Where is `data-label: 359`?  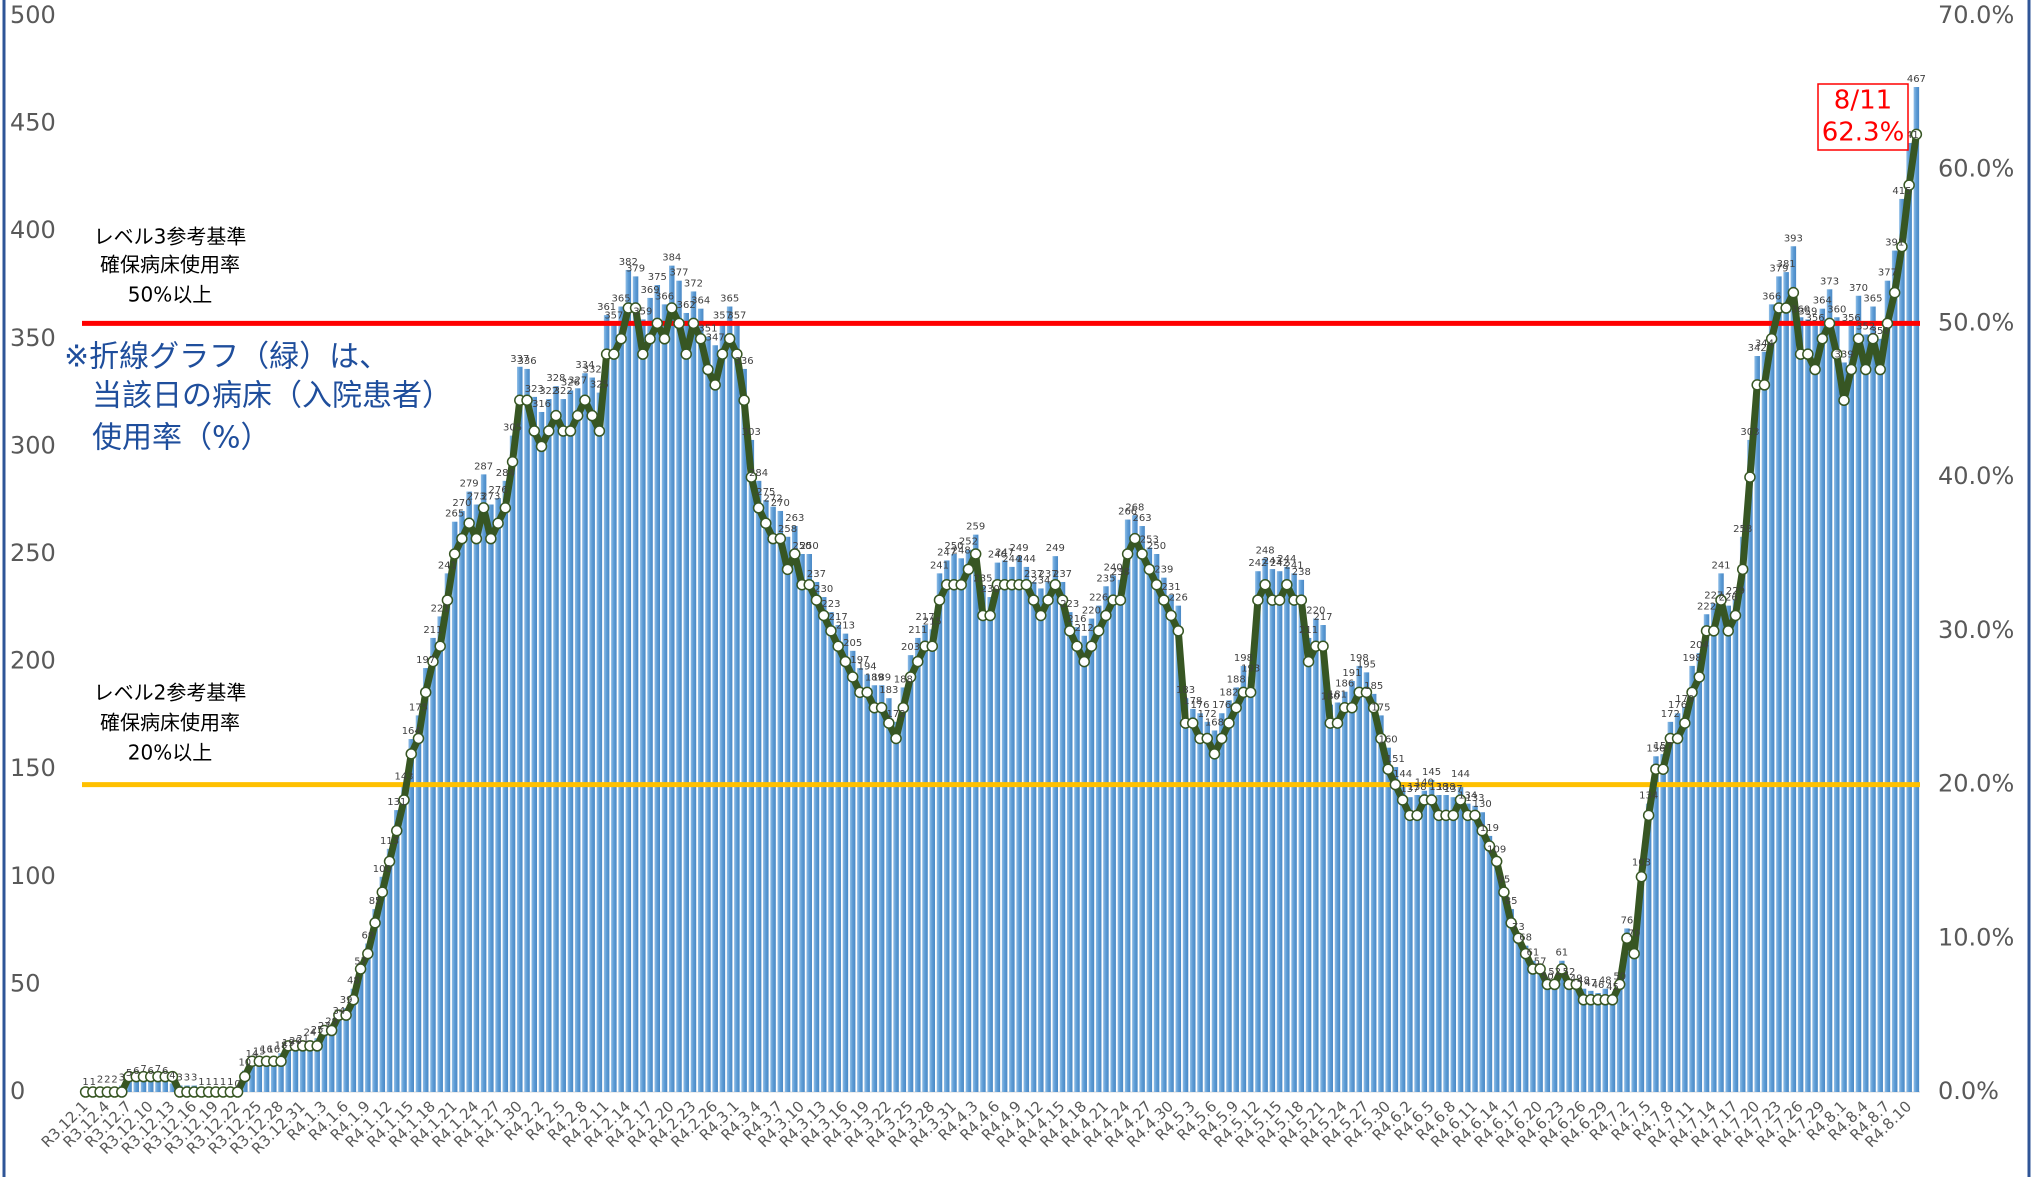
data-label: 359 is located at coordinates (1807, 311).